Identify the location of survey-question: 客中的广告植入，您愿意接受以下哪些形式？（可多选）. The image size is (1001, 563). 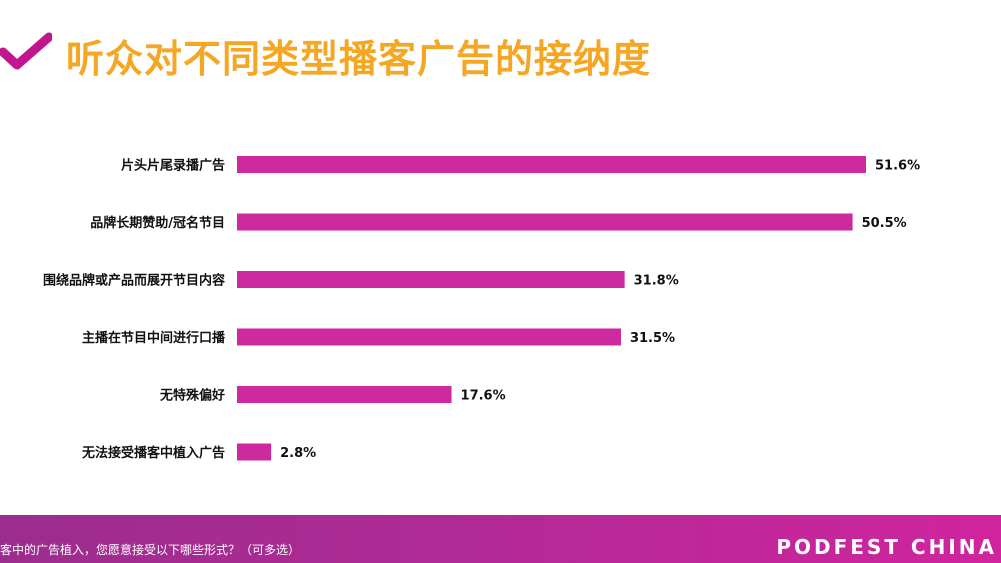
(150, 550).